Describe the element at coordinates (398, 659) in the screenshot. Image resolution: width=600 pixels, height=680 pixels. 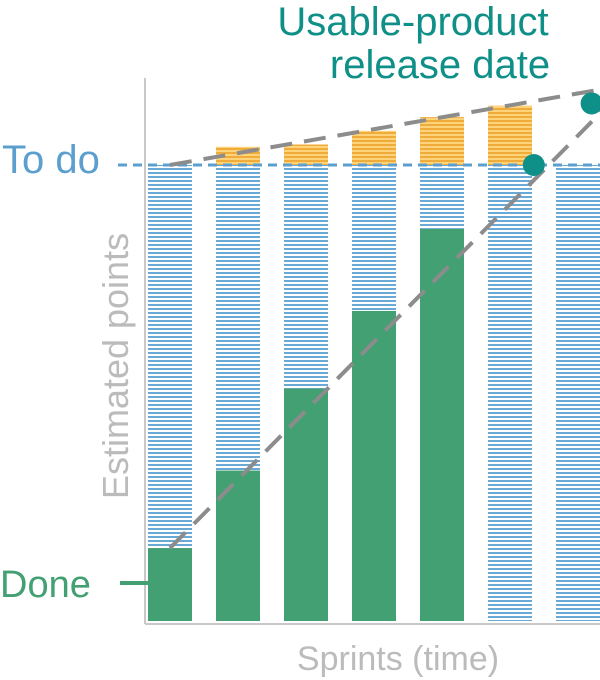
I see `x-axis-label: Sprints (time)` at that location.